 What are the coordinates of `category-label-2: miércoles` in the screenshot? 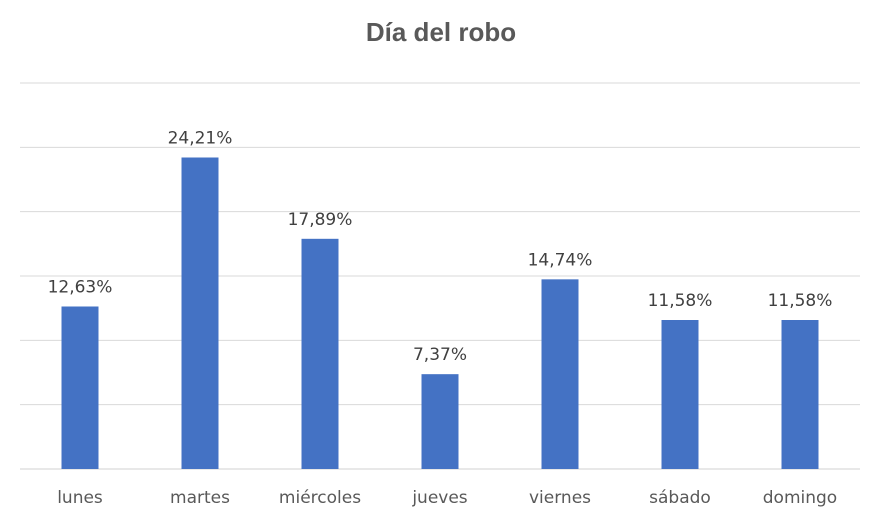 It's located at (320, 498).